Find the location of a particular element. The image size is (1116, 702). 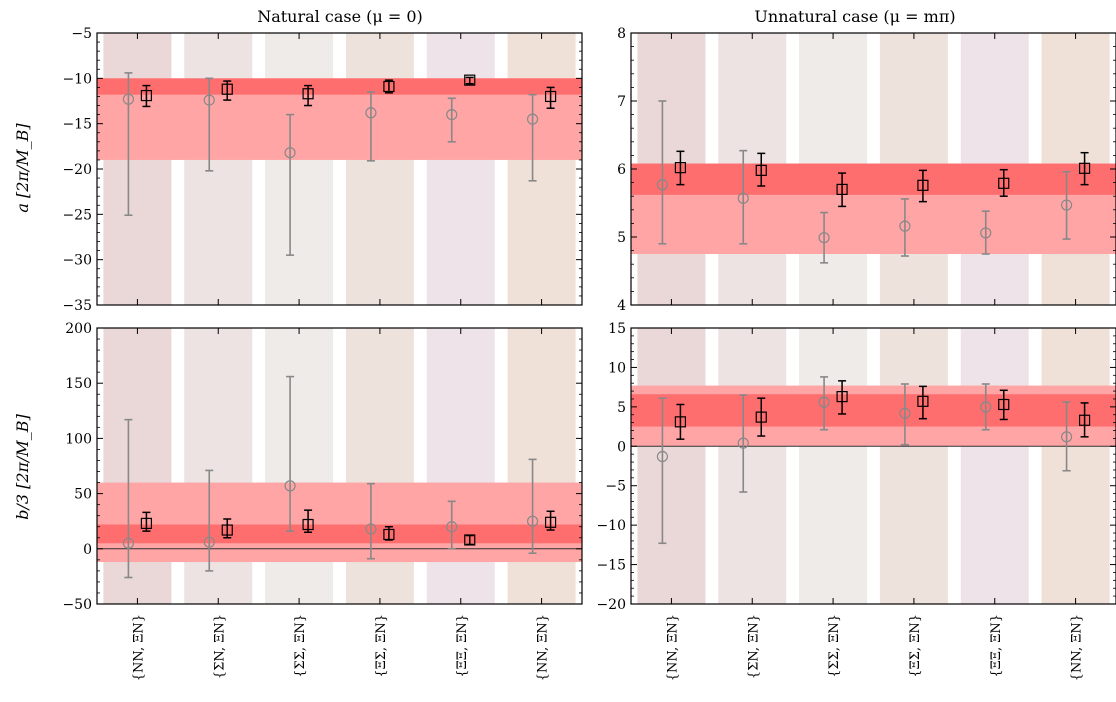

y-tick-label: 7 is located at coordinates (621, 102).